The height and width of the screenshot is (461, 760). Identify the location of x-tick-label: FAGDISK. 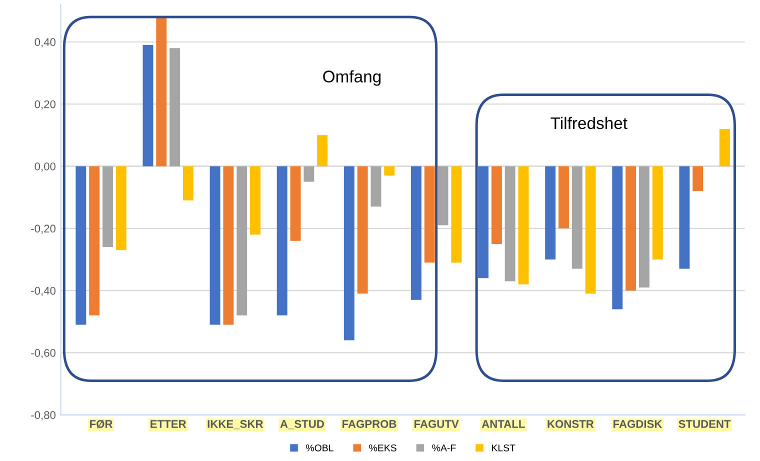
(638, 424).